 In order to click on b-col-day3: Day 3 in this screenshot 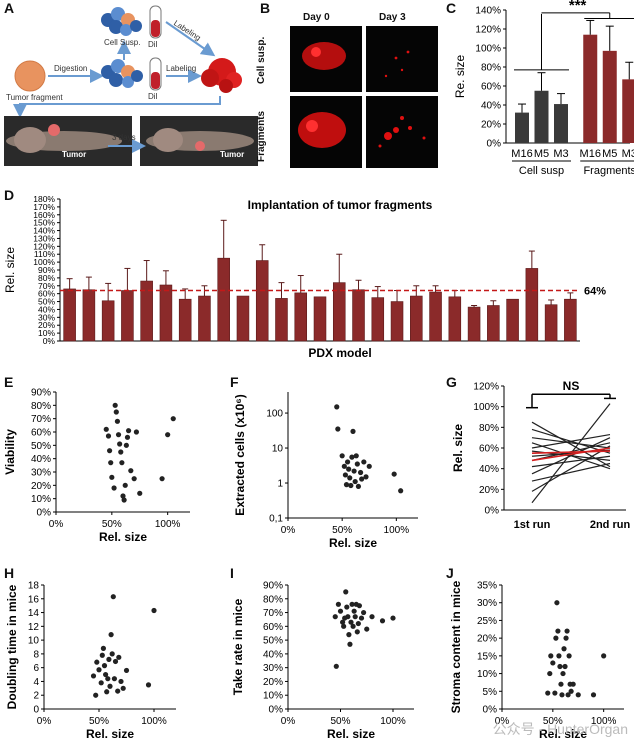, I will do `click(392, 17)`.